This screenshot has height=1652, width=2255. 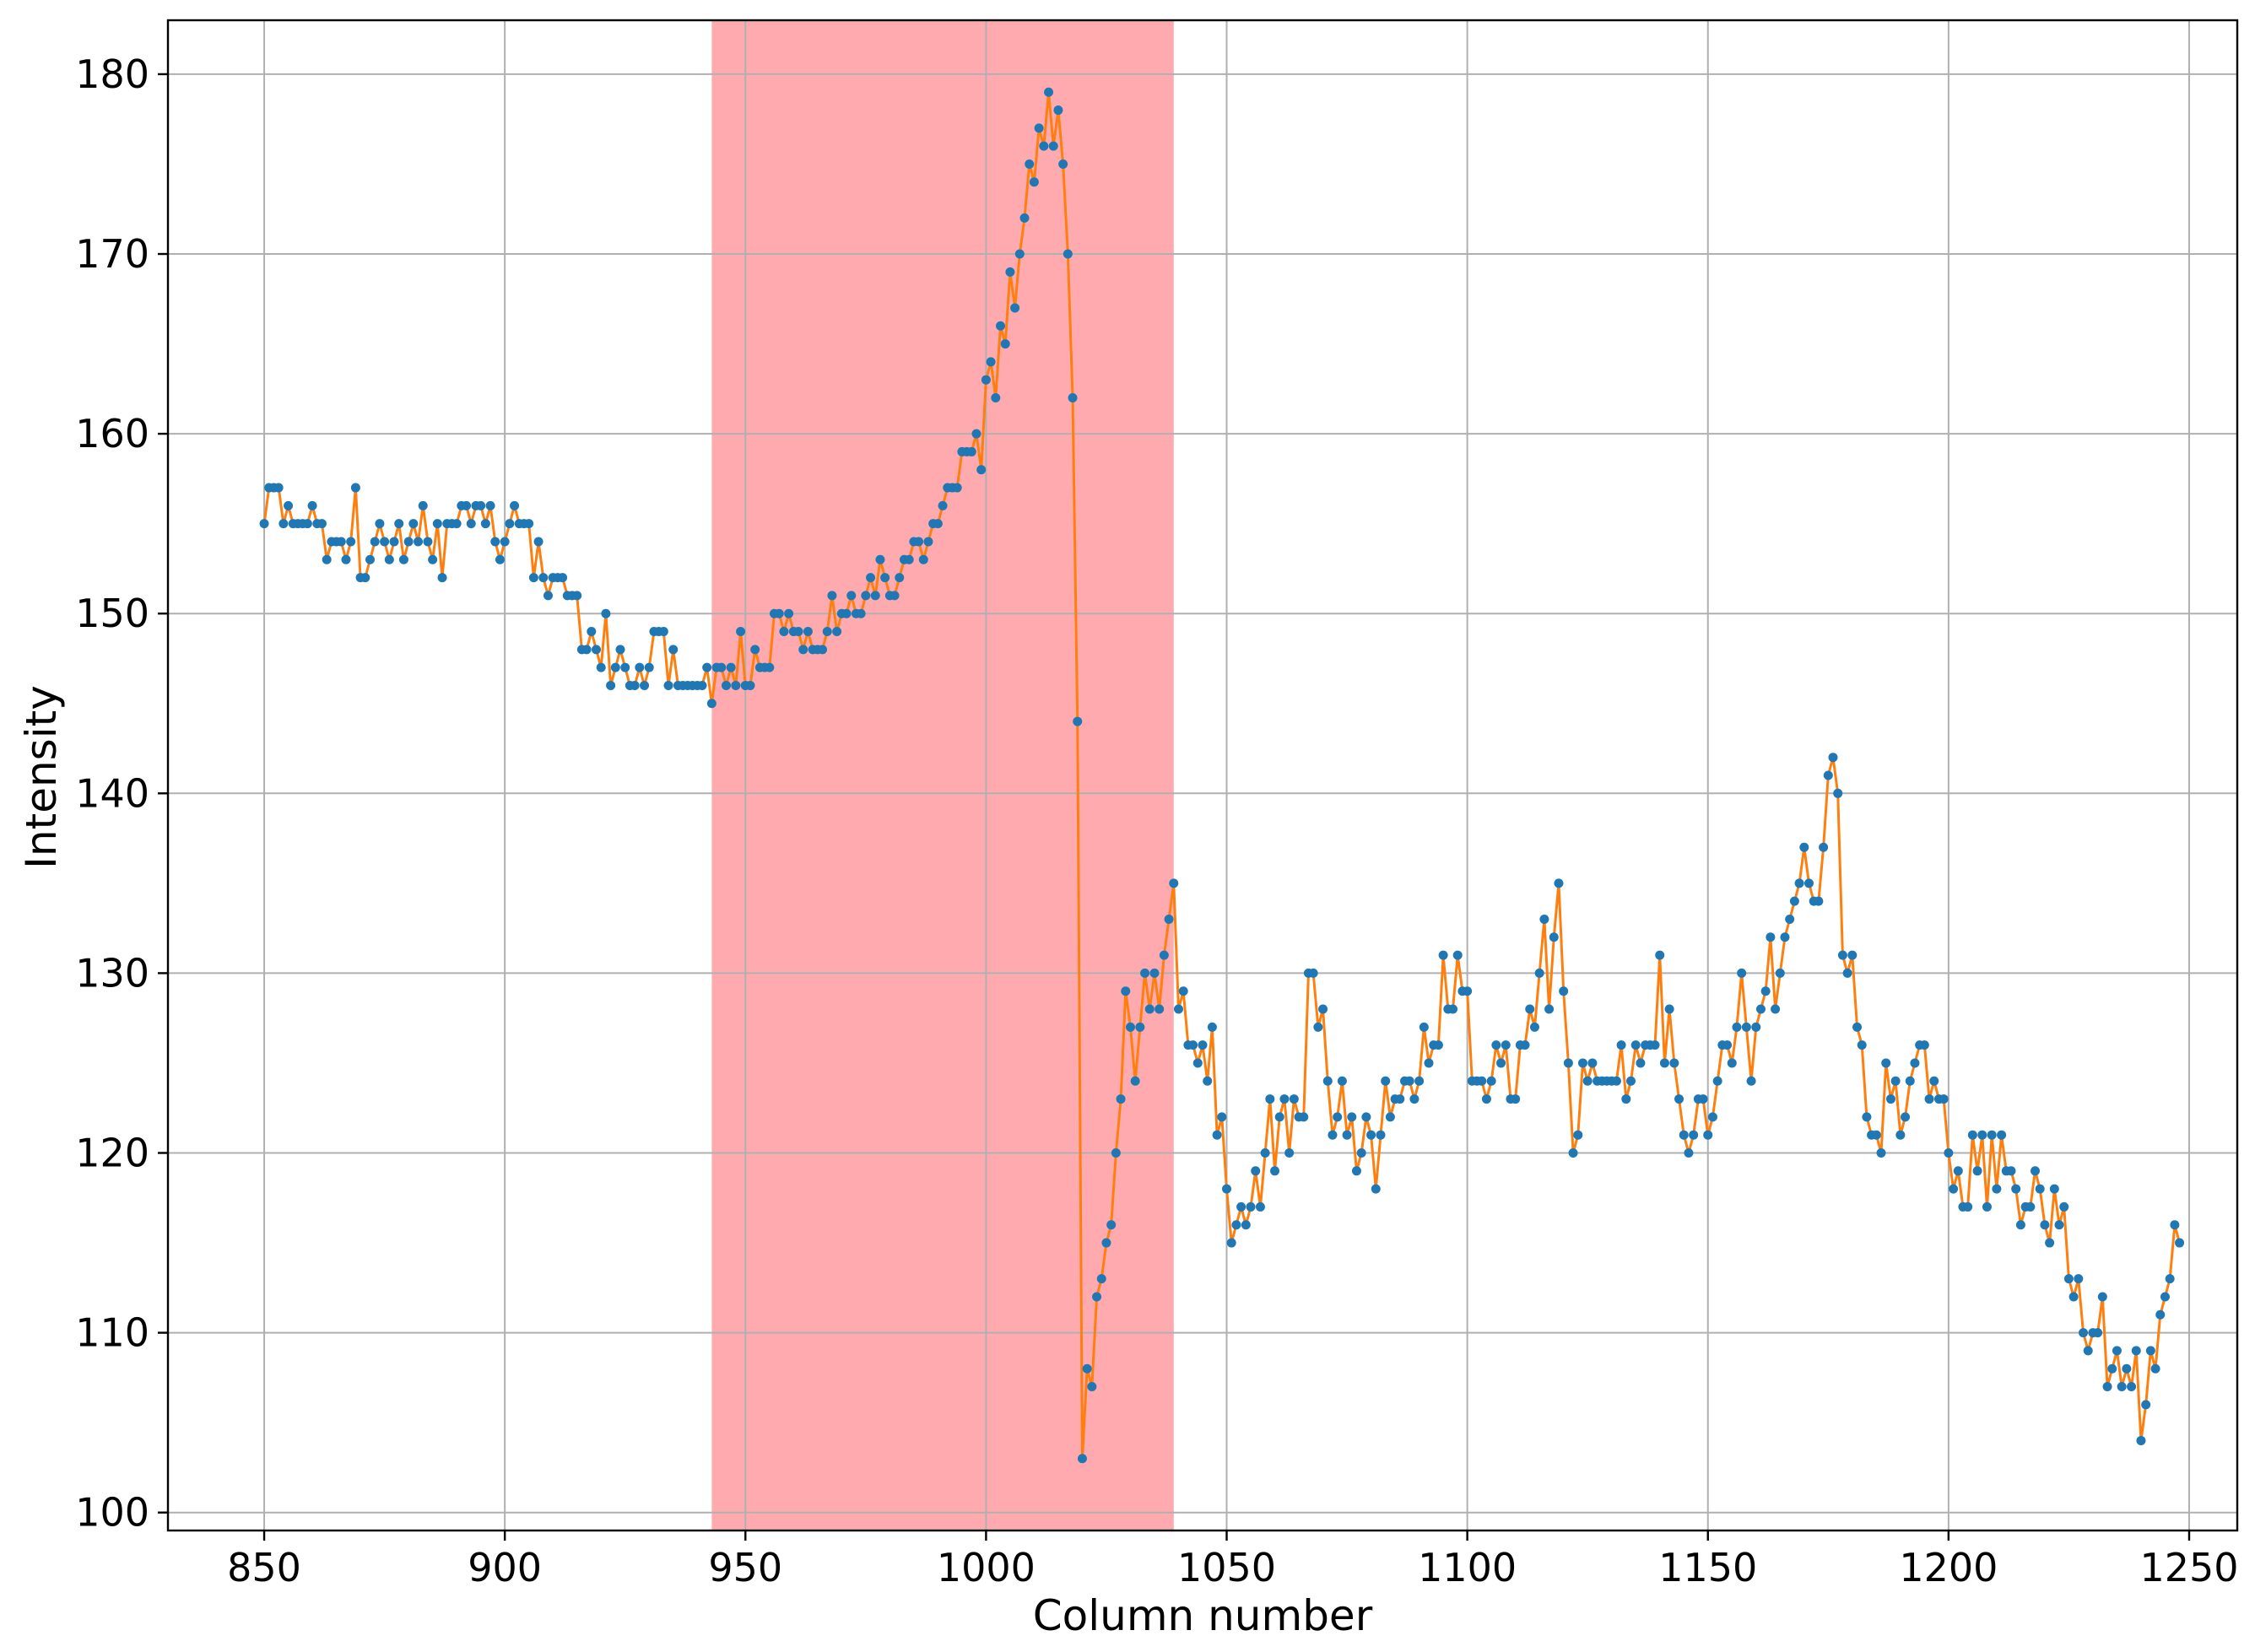 What do you see at coordinates (745, 1567) in the screenshot?
I see `x-tick-label: 950` at bounding box center [745, 1567].